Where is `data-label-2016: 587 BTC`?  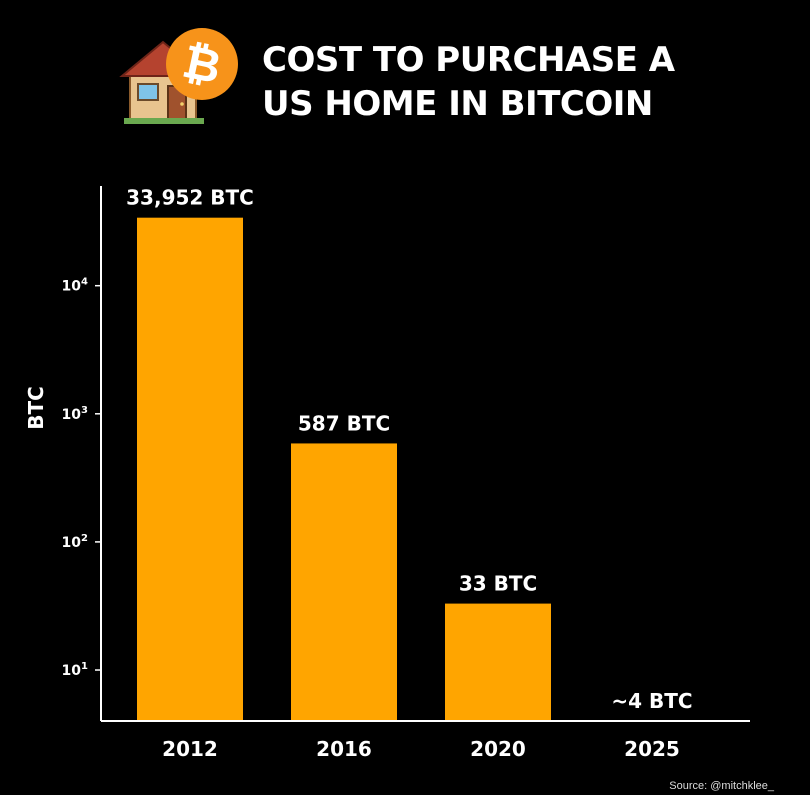 data-label-2016: 587 BTC is located at coordinates (344, 423).